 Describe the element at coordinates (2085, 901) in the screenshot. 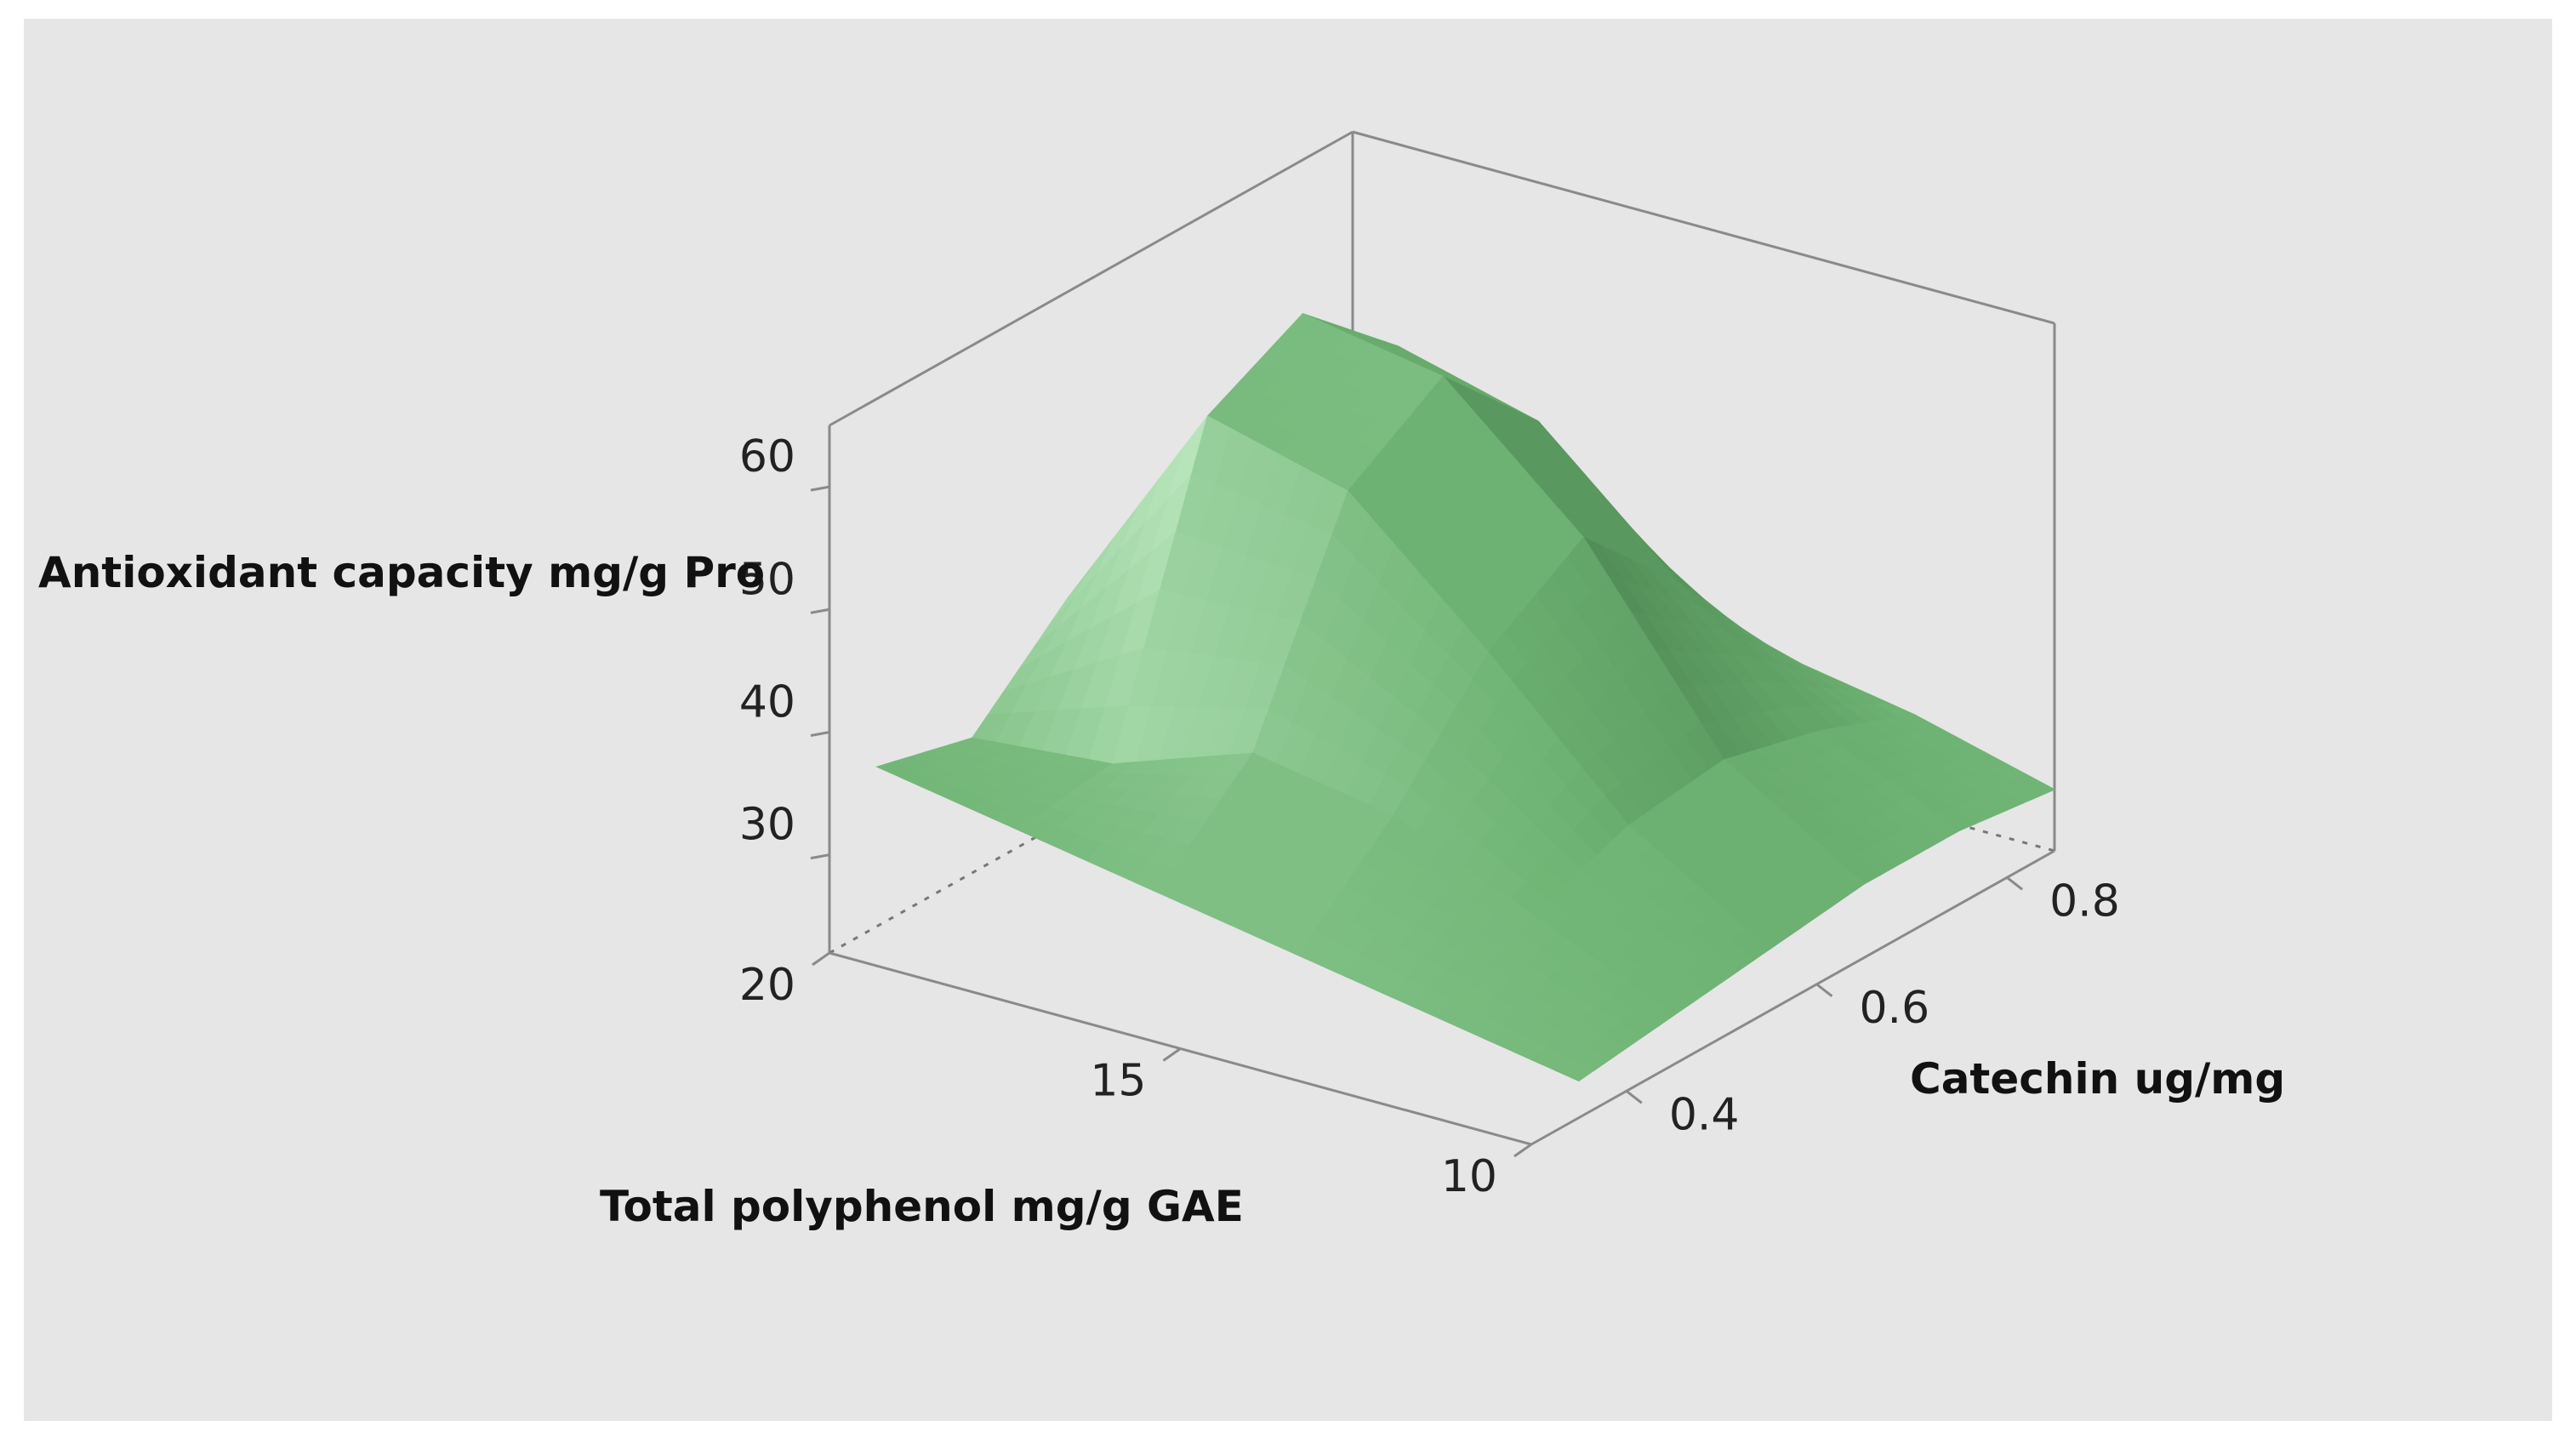

I see `y-tick-label: 0.8` at that location.